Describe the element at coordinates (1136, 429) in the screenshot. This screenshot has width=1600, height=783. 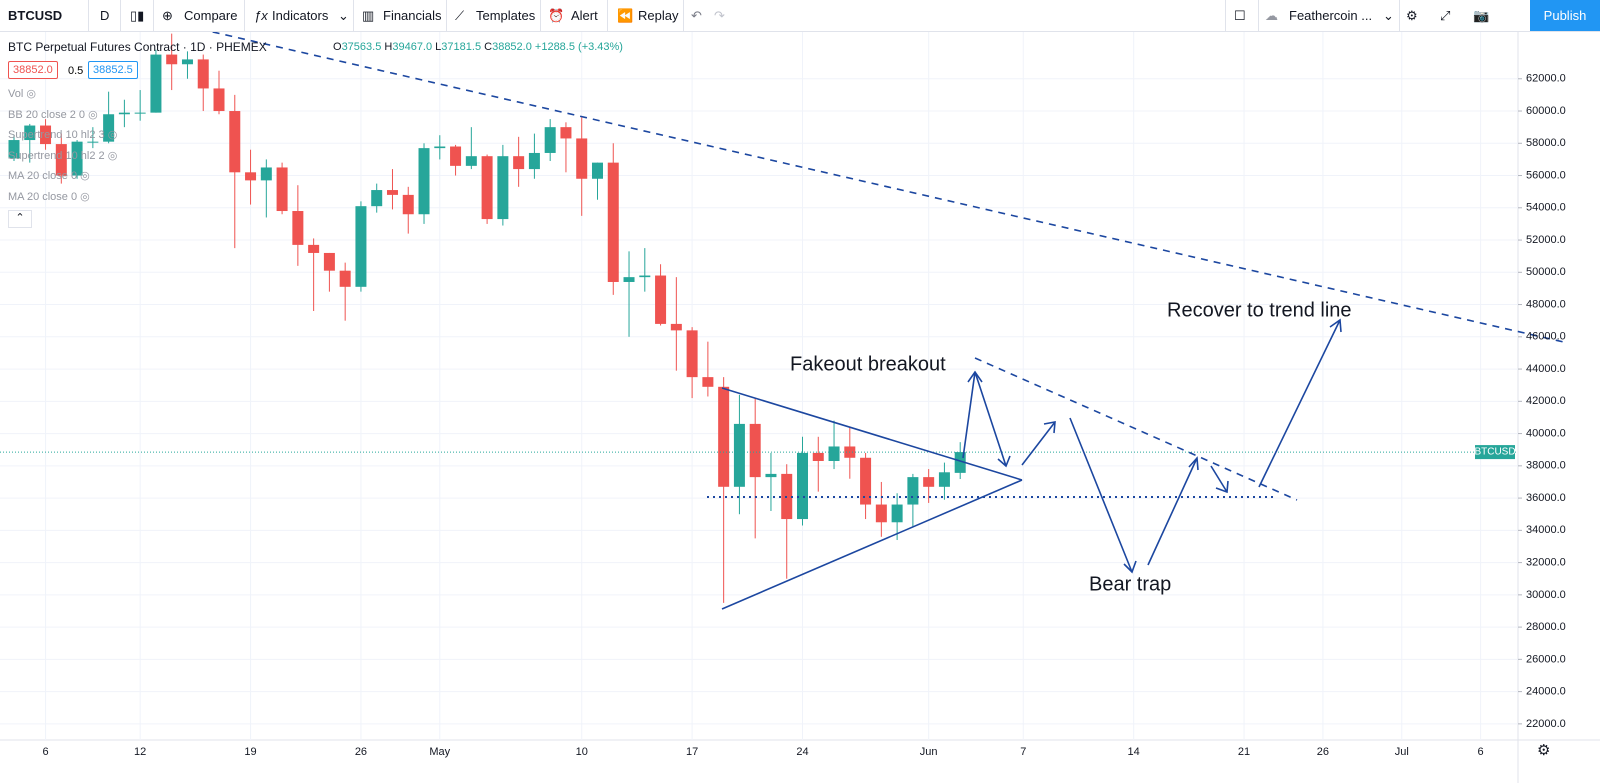
I see `new-trend-line` at that location.